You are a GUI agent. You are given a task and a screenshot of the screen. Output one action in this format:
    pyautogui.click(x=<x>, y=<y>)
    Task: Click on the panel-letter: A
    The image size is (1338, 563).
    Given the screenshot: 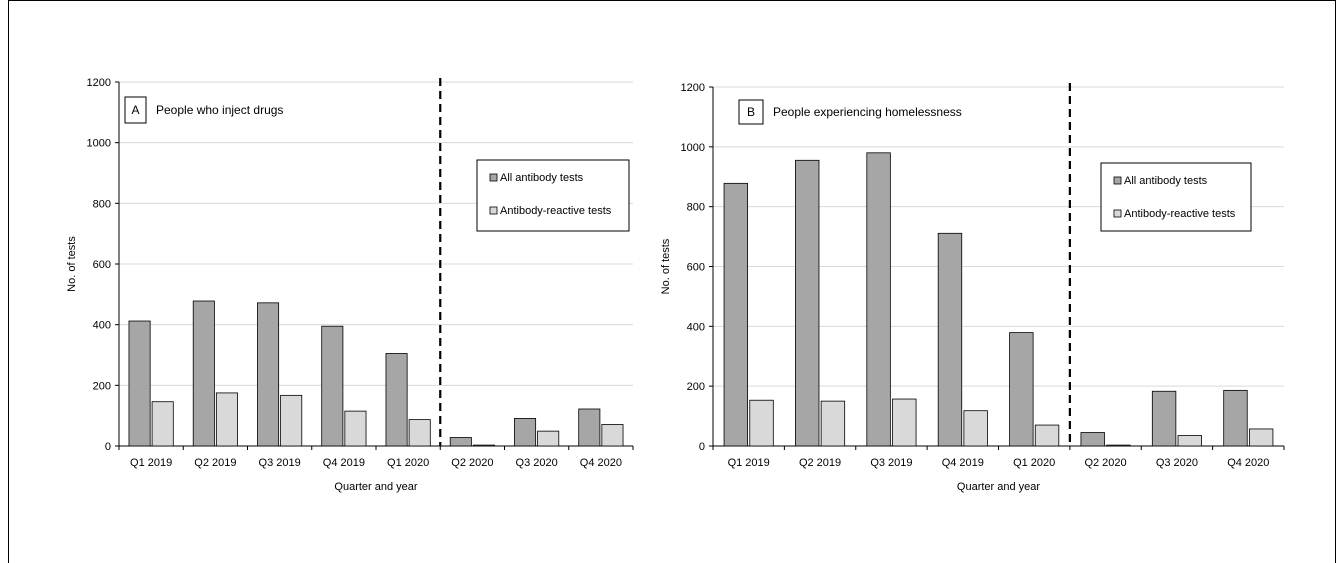 What is the action you would take?
    pyautogui.click(x=135, y=110)
    